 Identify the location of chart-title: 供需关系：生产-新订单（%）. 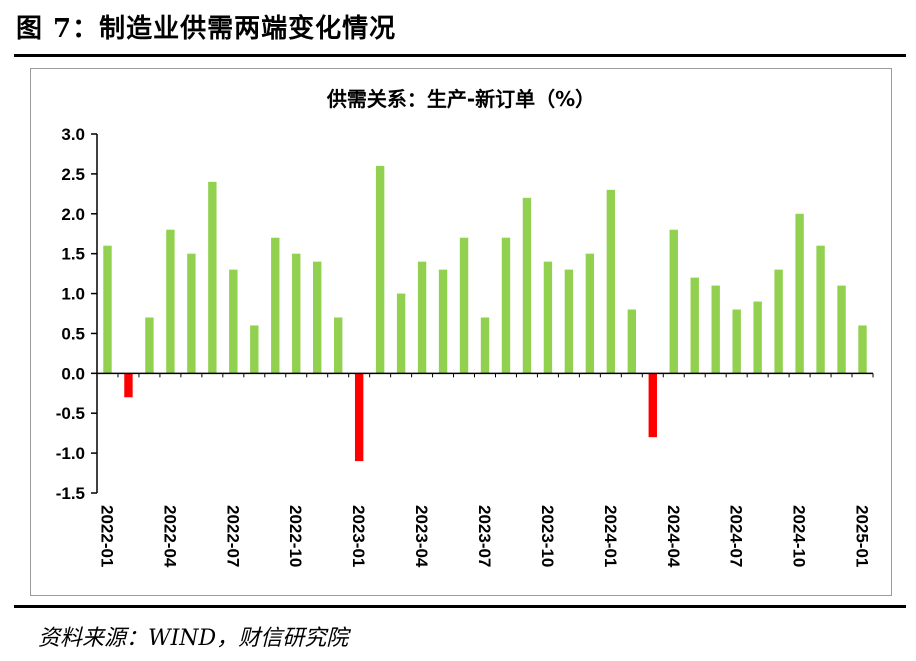
(461, 99).